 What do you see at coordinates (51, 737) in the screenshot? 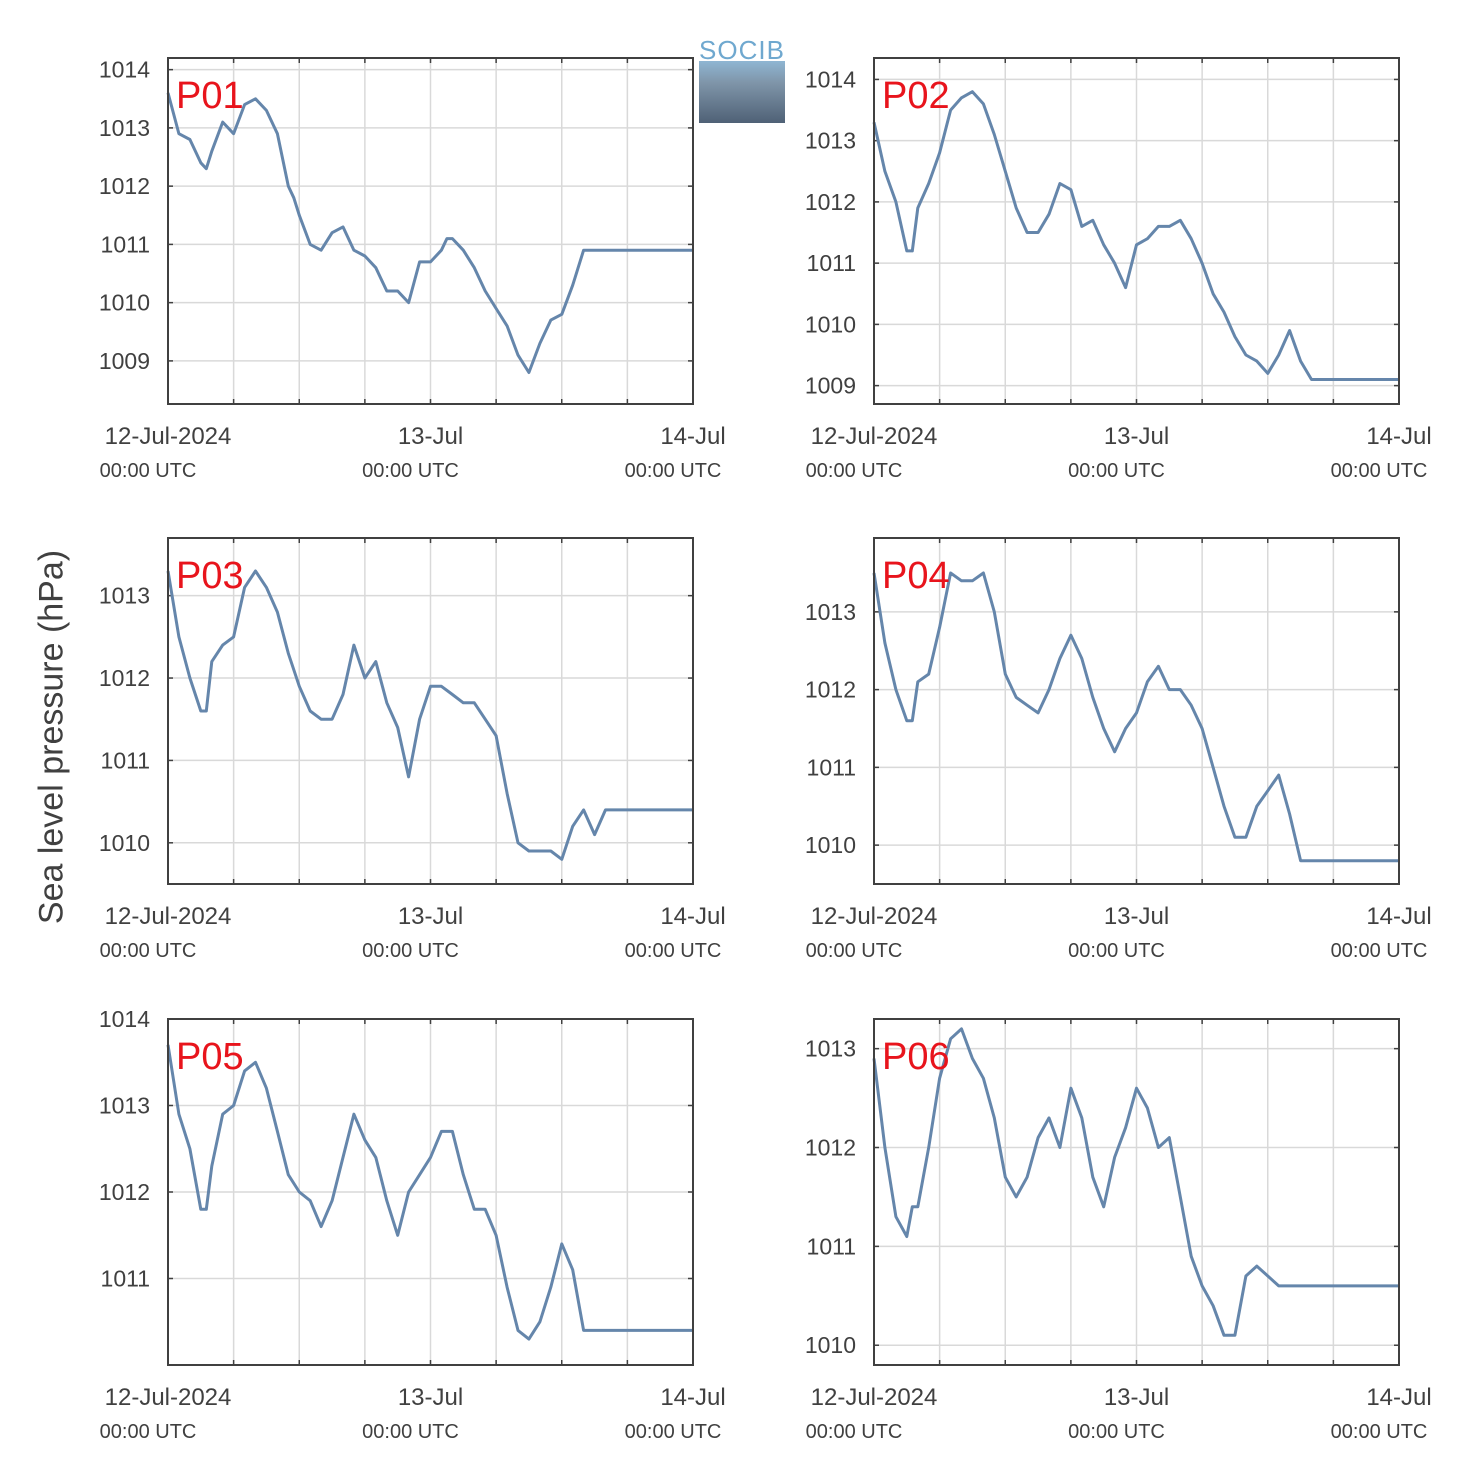
I see `y-axis-label: Sea level pressure (hPa)` at bounding box center [51, 737].